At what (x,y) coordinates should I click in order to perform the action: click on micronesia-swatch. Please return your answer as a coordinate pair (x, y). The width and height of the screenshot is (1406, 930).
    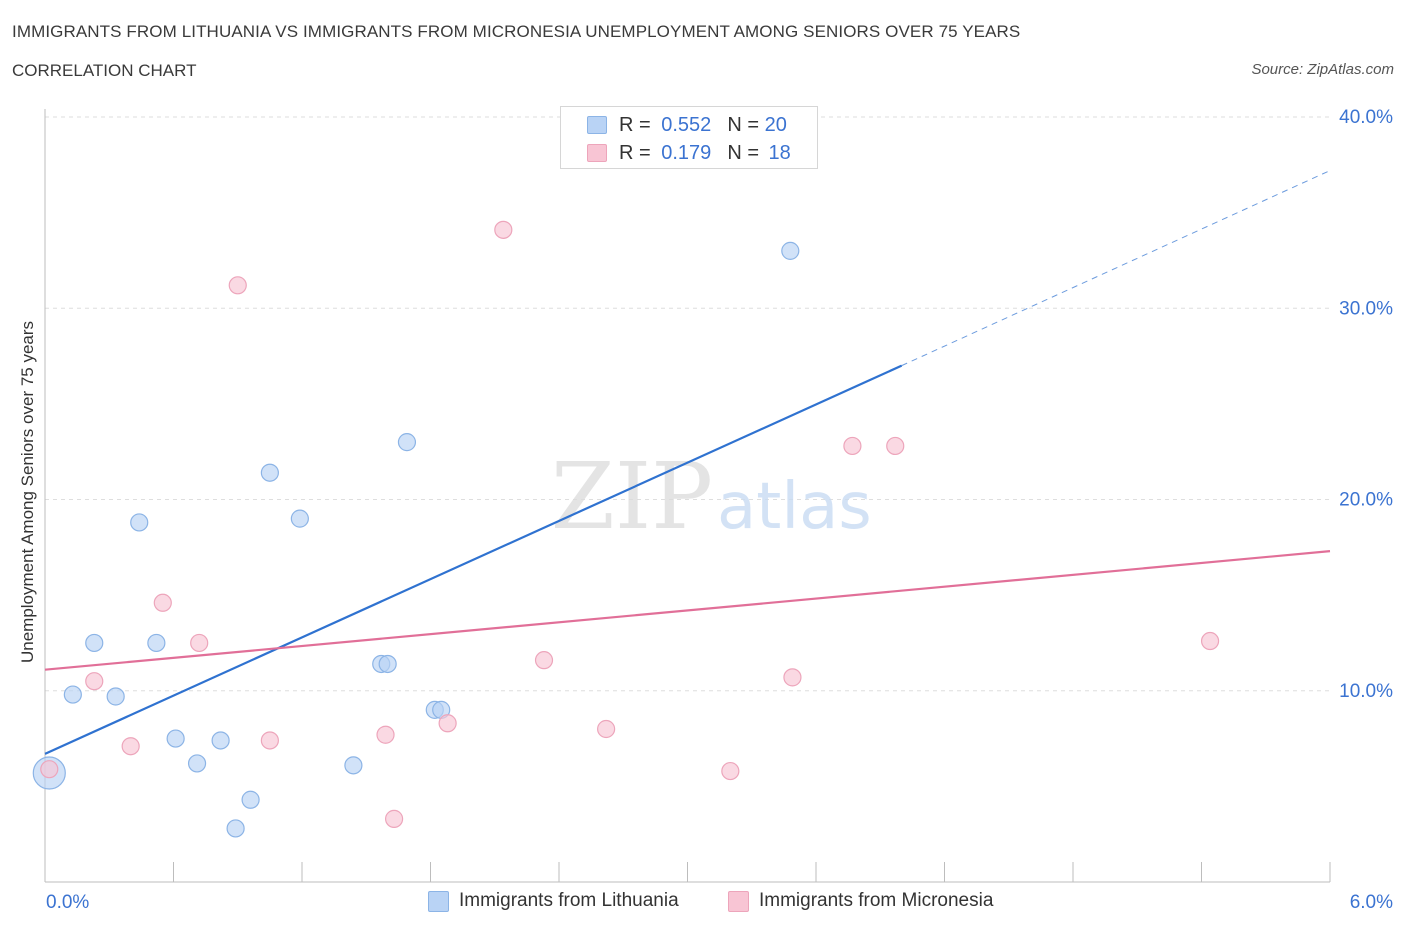
    Looking at the image, I should click on (597, 153).